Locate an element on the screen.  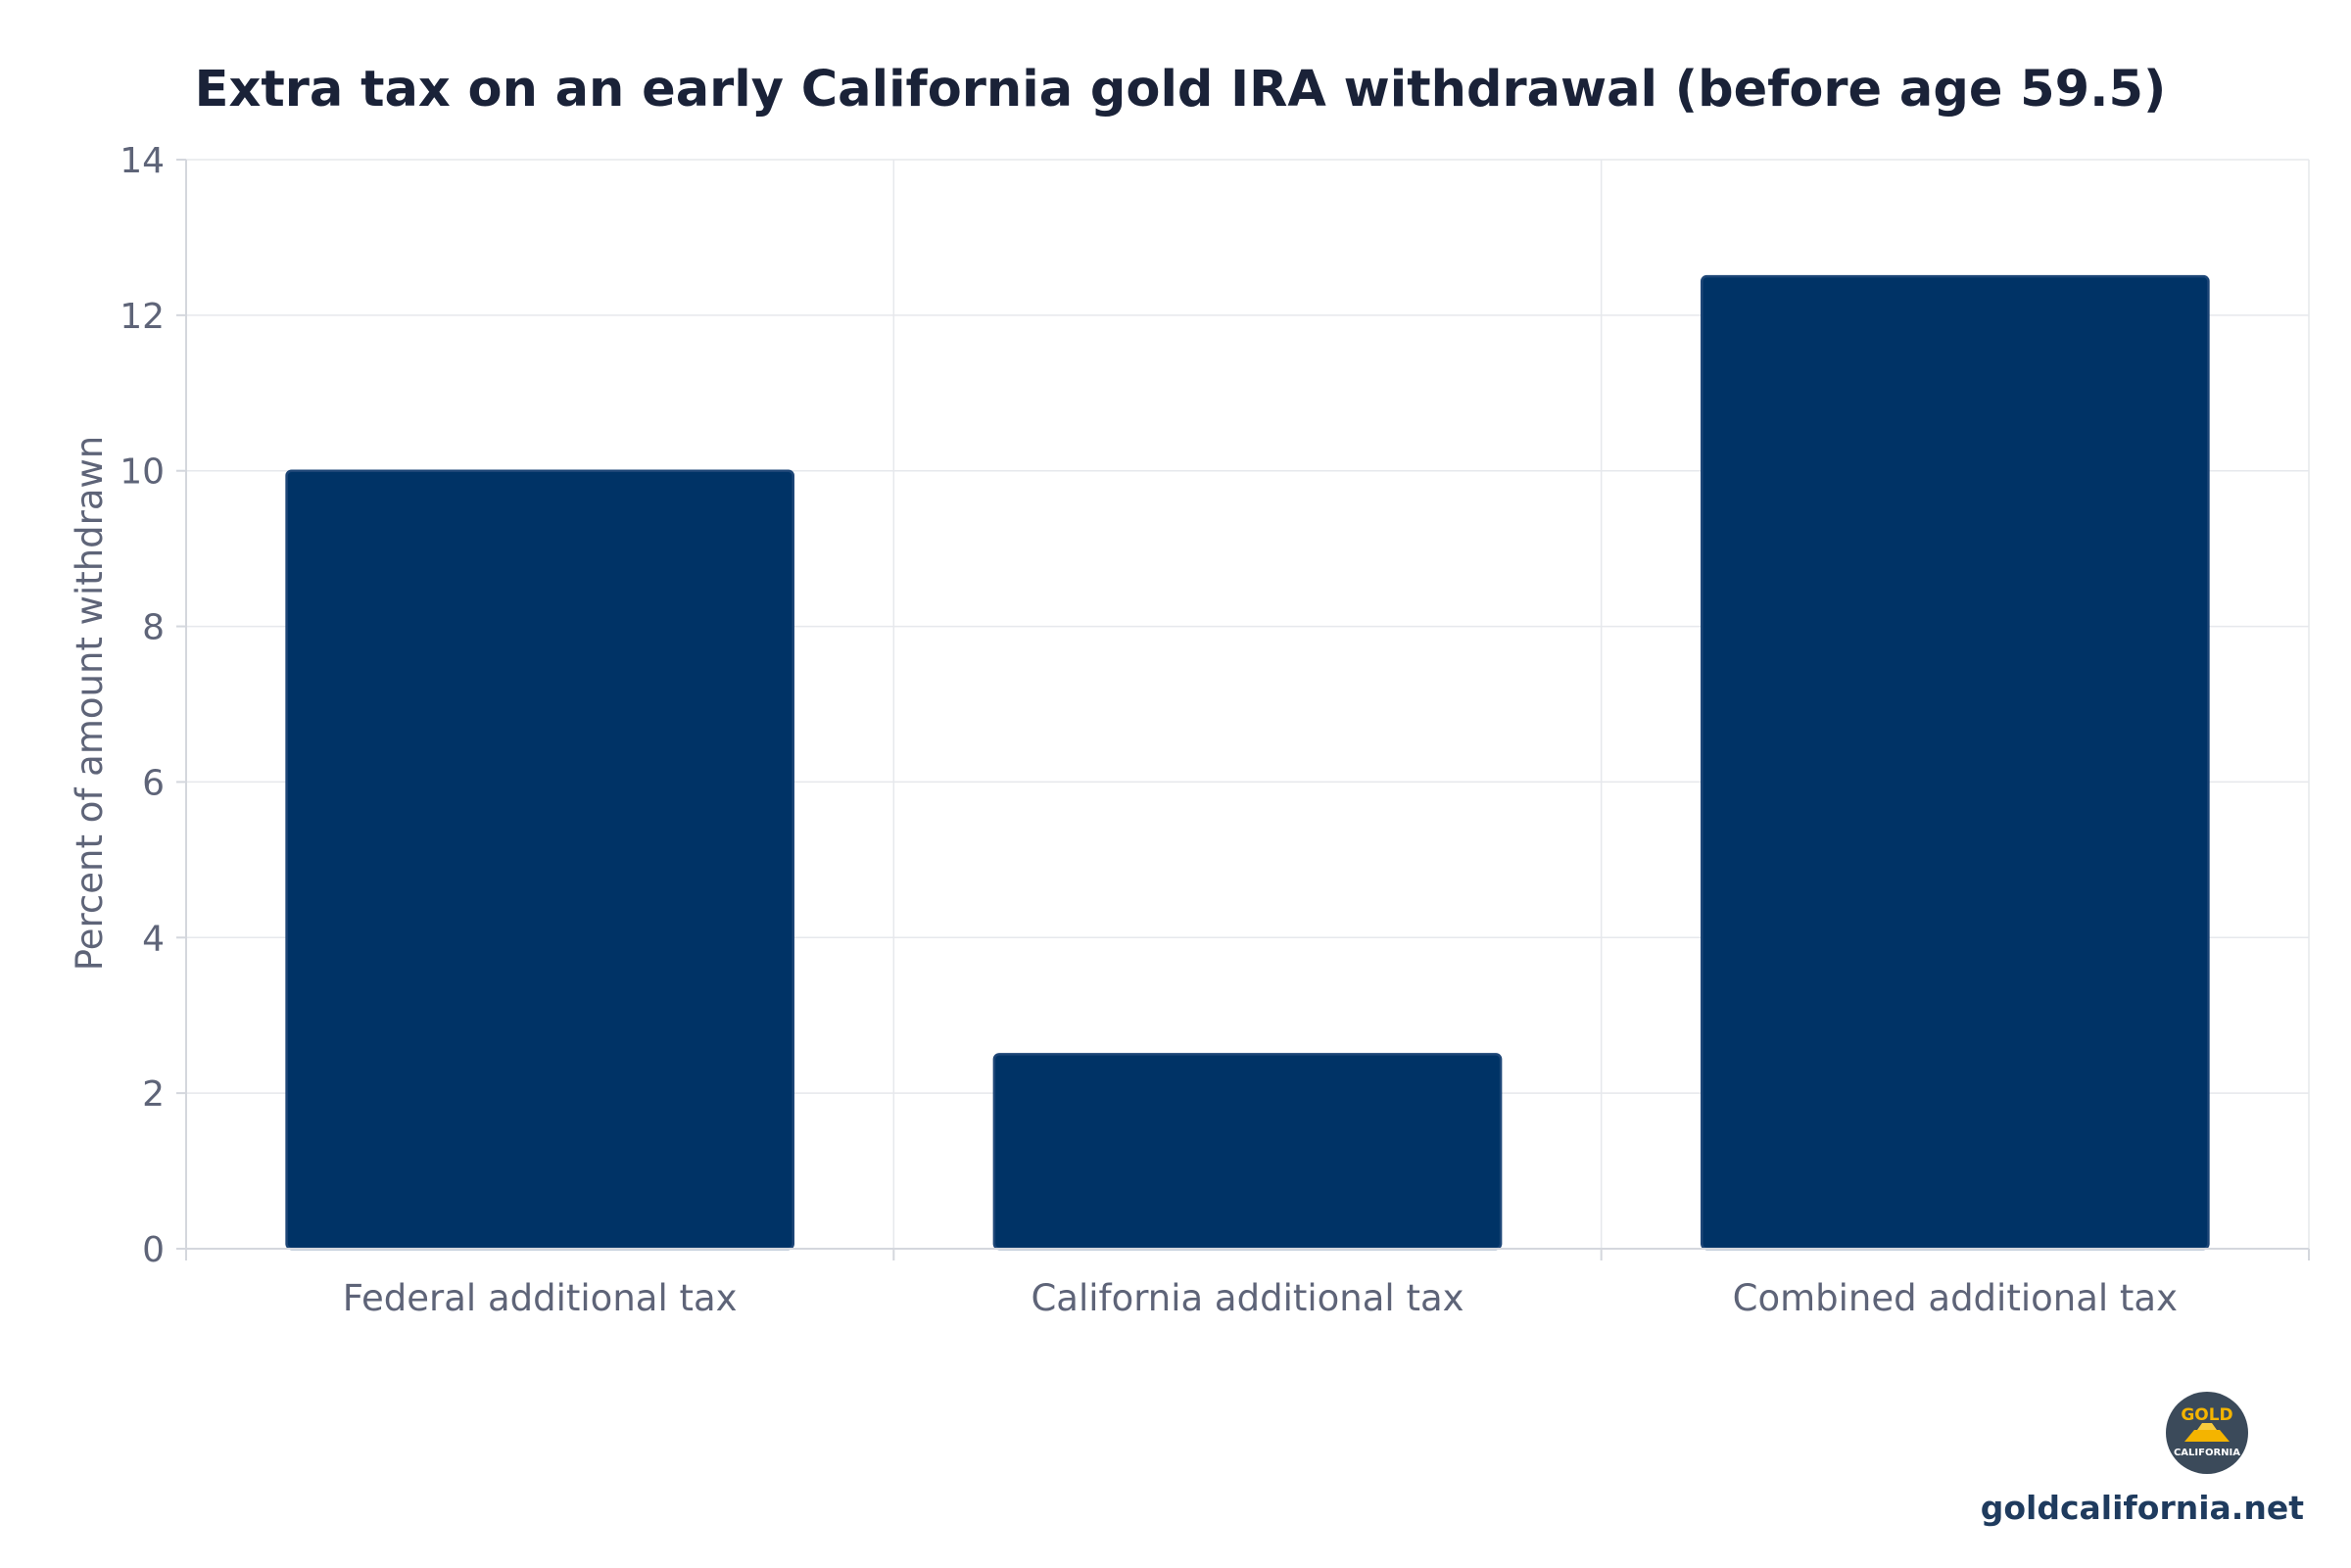
footer: GOLD CALIFORNIA goldcalifornia.net is located at coordinates (2142, 1459).